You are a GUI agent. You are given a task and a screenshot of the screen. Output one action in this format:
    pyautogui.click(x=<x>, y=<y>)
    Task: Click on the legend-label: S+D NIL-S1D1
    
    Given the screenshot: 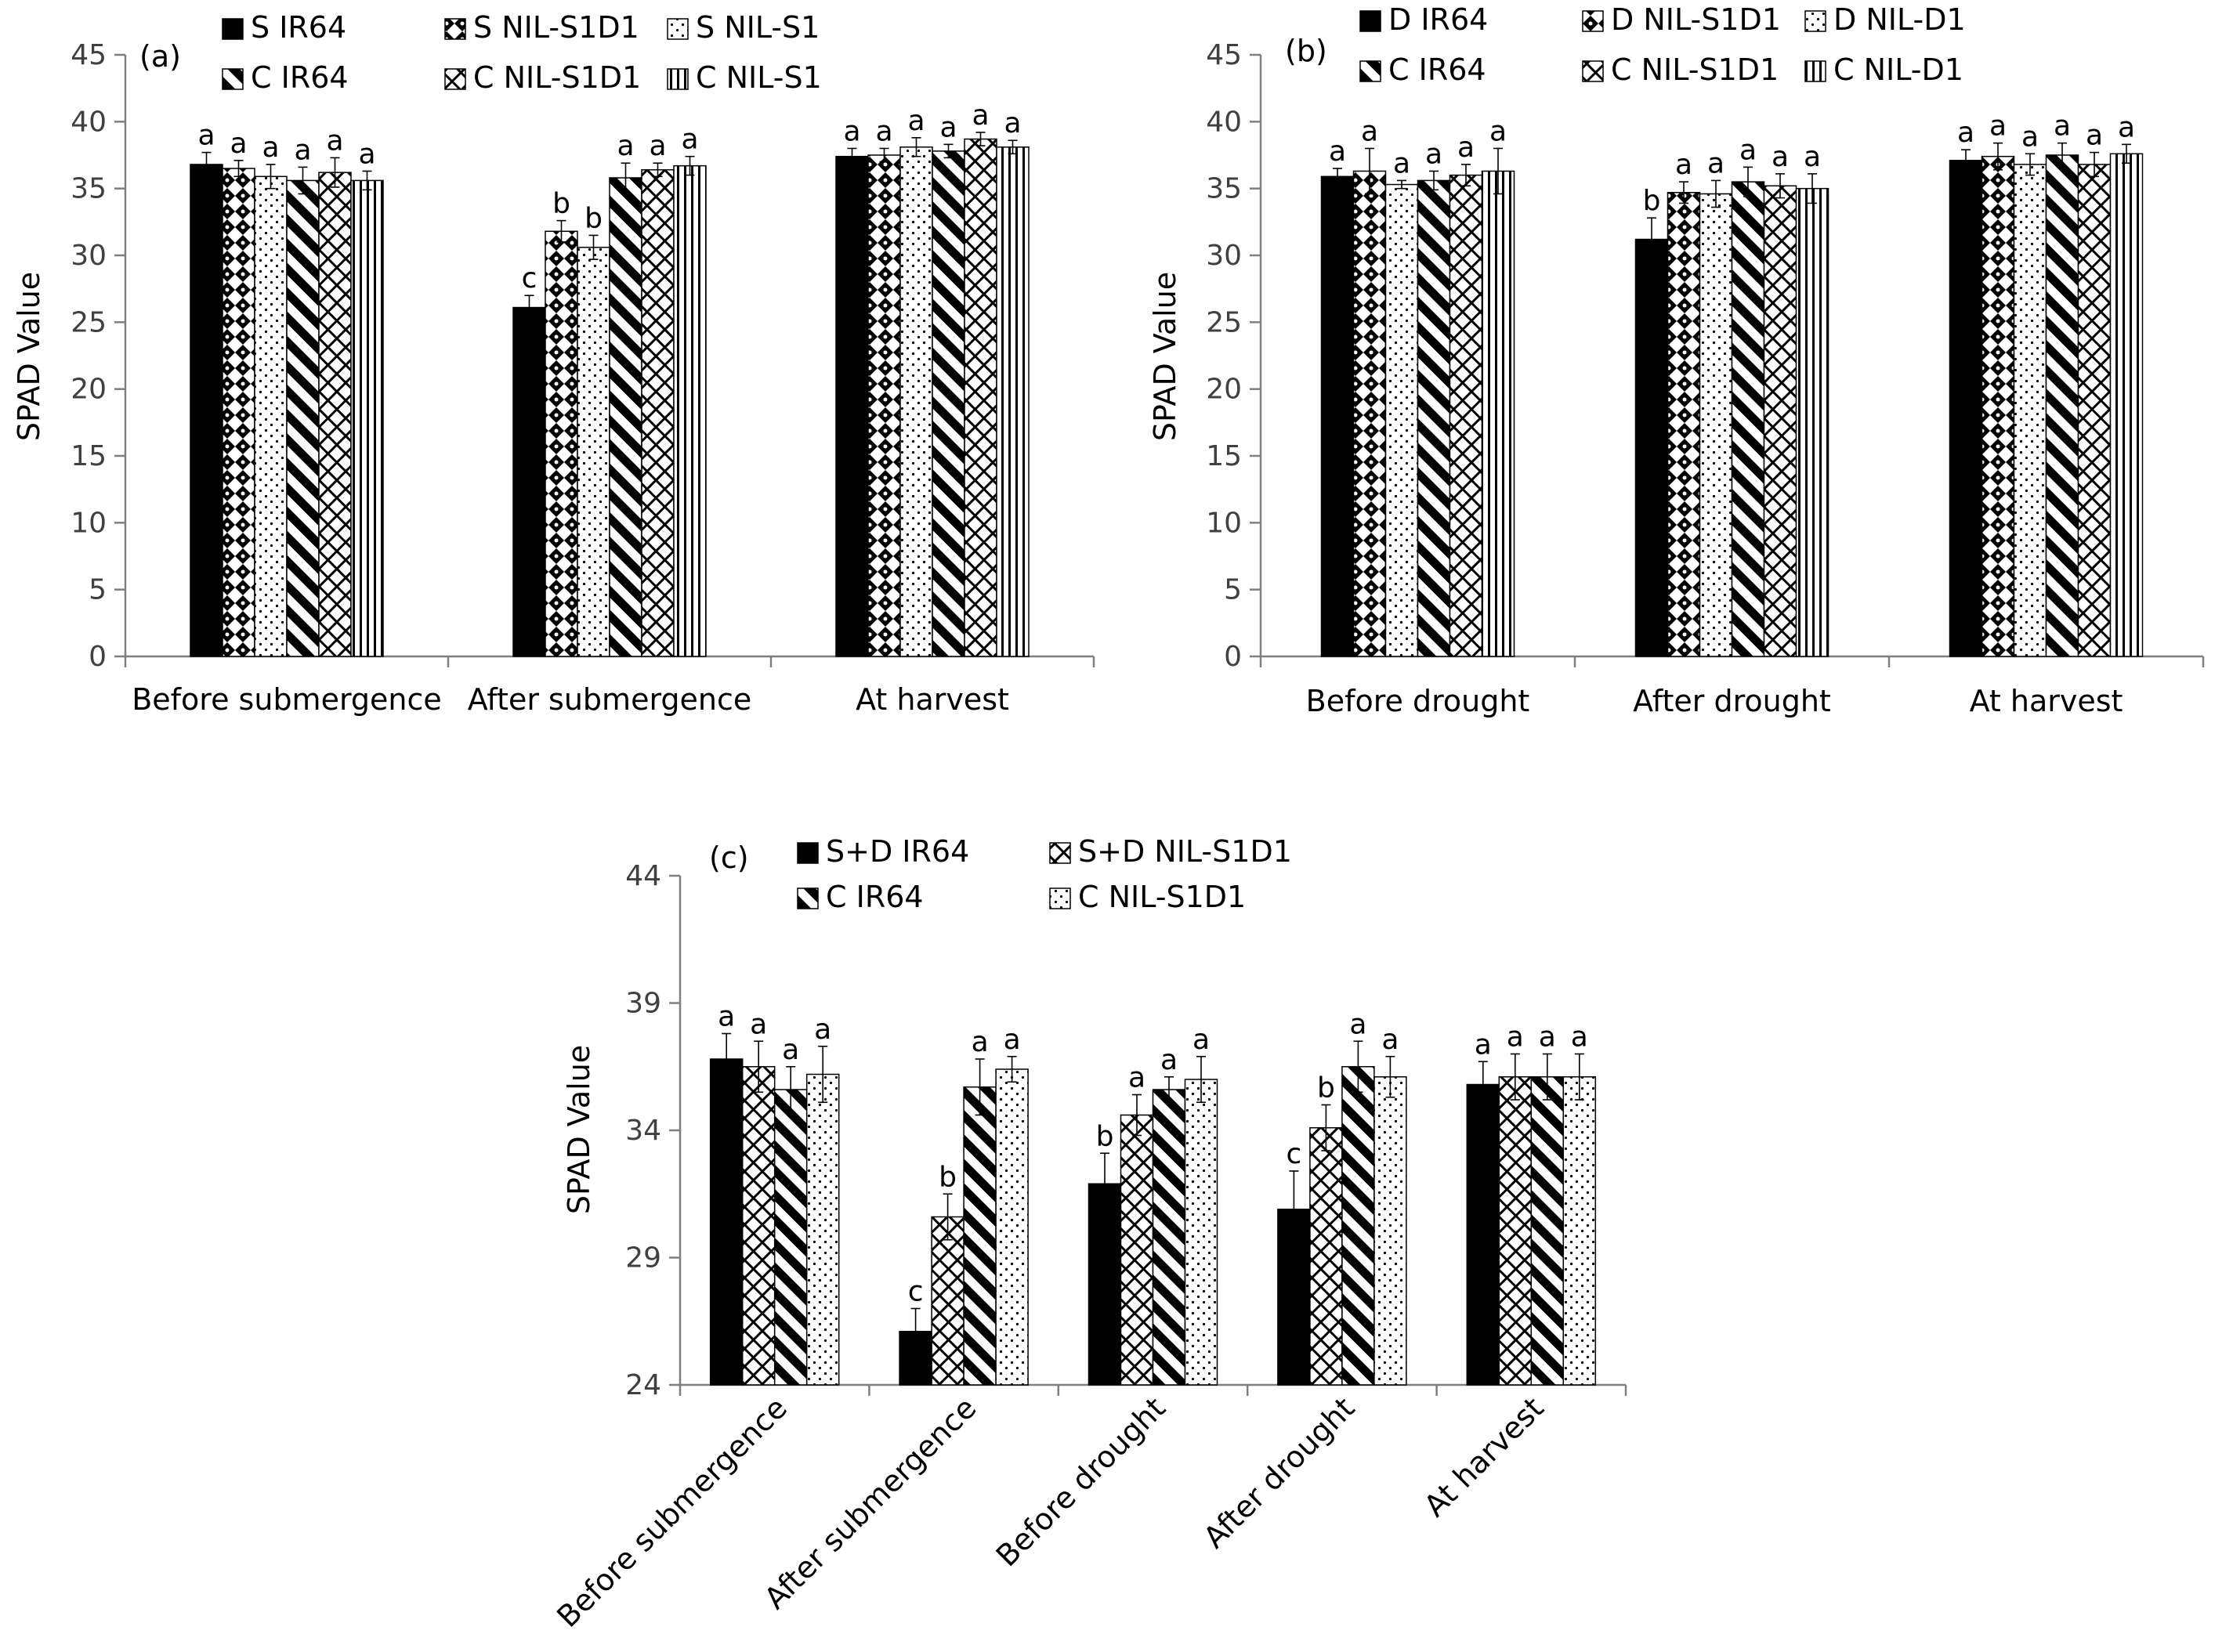 What is the action you would take?
    pyautogui.click(x=1185, y=851)
    